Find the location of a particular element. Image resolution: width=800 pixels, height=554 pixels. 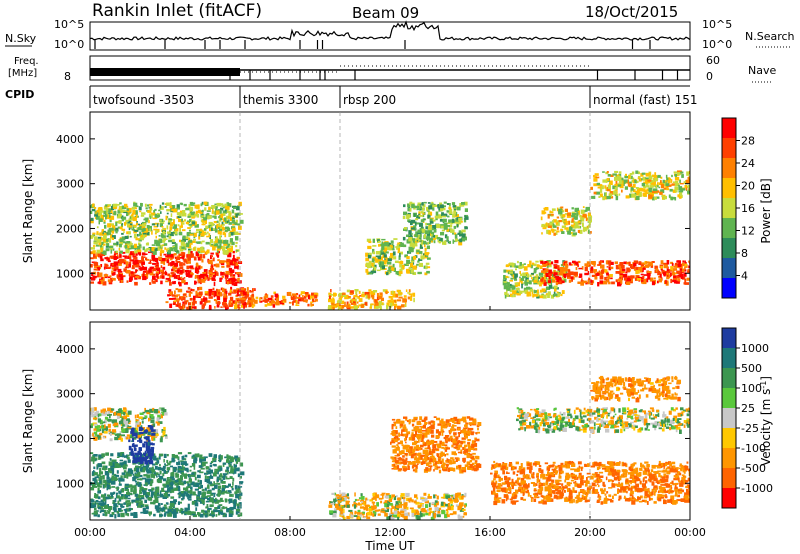

nave-label: Nave is located at coordinates (762, 70).